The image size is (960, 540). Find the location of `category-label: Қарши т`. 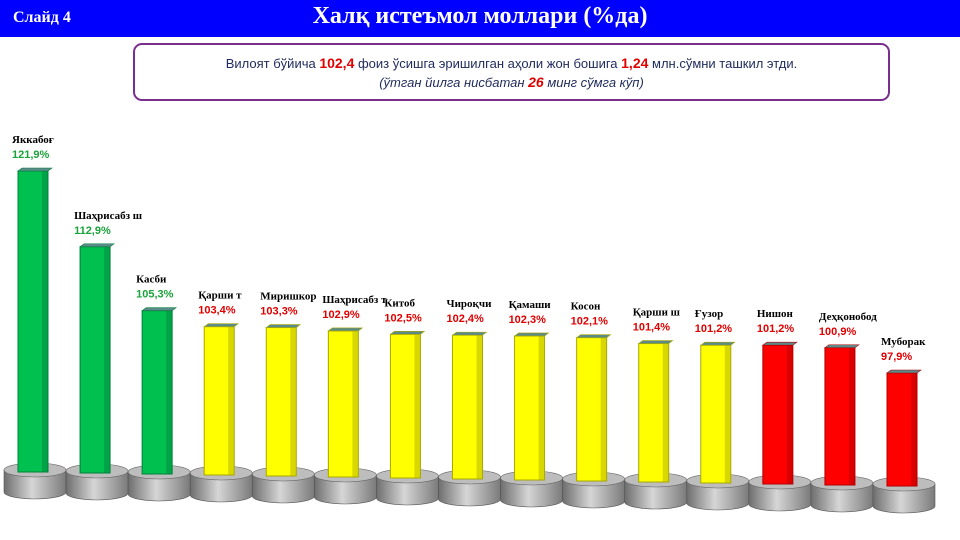

category-label: Қарши т is located at coordinates (220, 296).